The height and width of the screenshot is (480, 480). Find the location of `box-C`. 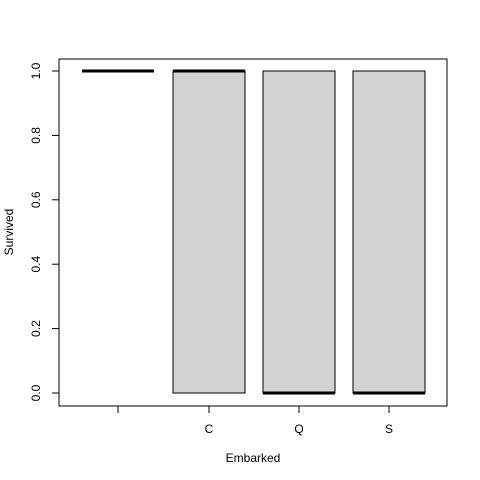

box-C is located at coordinates (209, 232).